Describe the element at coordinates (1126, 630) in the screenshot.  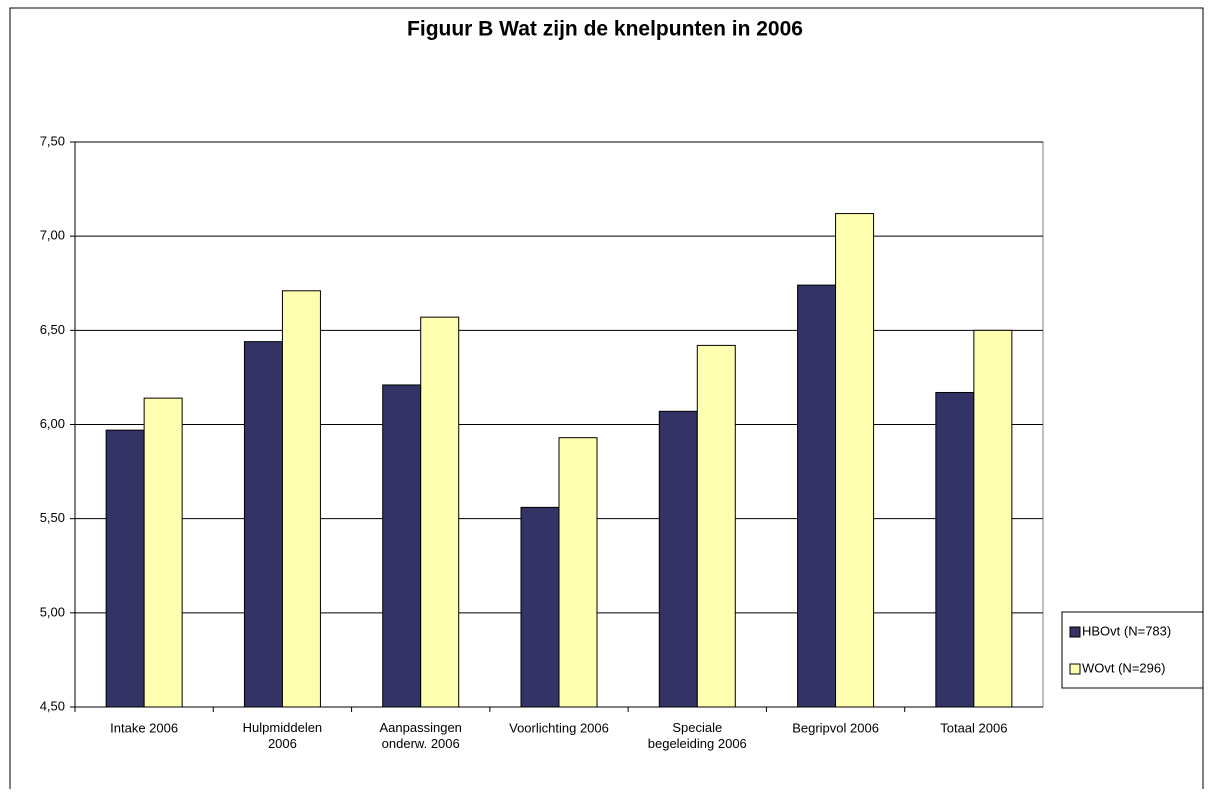
I see `legend-label: HBOvt (N=783)` at that location.